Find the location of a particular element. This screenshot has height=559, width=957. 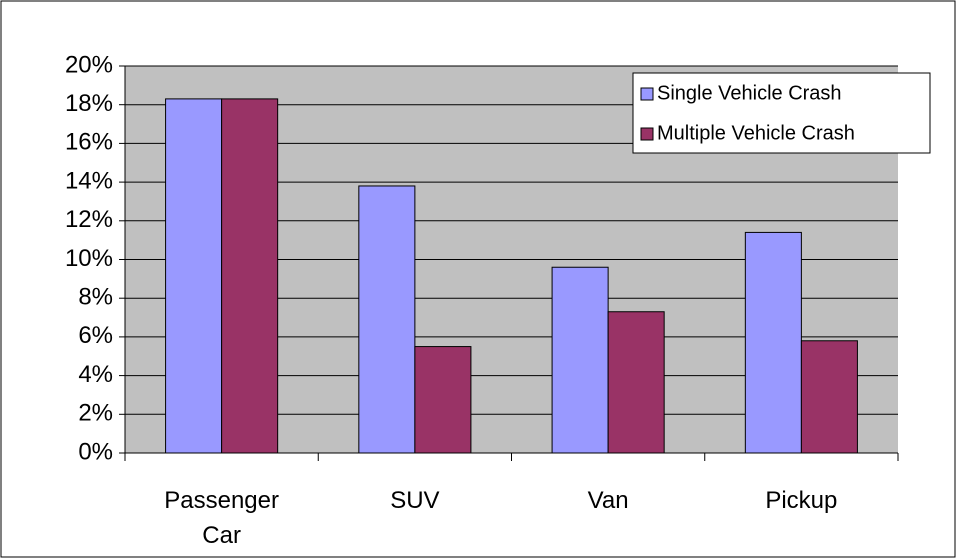

y-tick-label: 18% is located at coordinates (89, 103).